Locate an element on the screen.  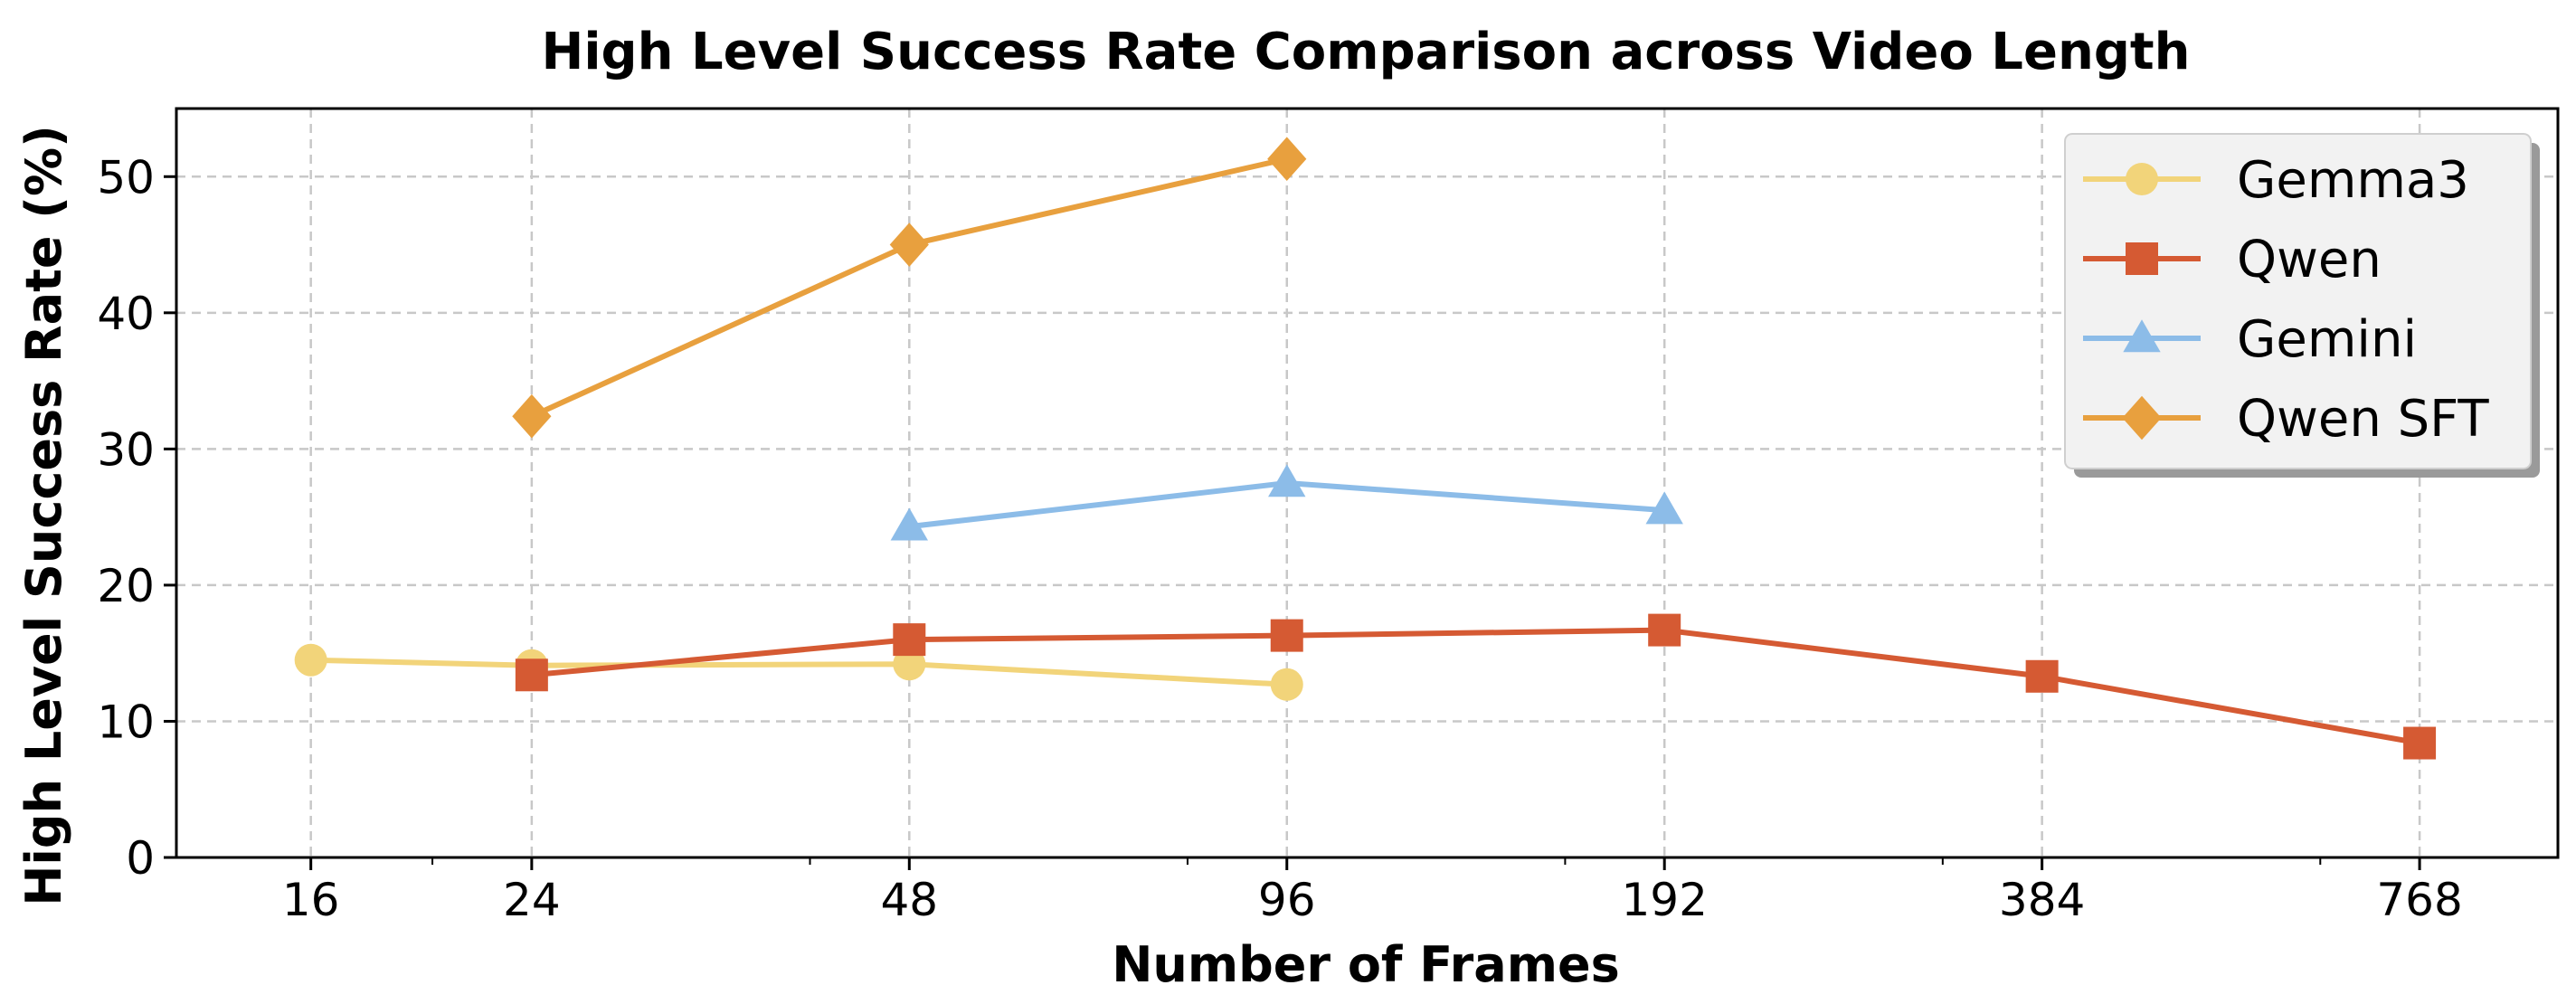
y-tick-label: 40 is located at coordinates (126, 314).